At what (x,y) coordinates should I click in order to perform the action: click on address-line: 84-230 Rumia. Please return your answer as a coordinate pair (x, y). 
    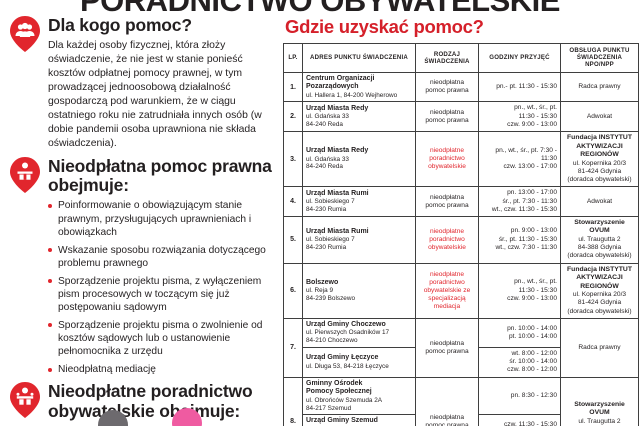
    Looking at the image, I should click on (326, 209).